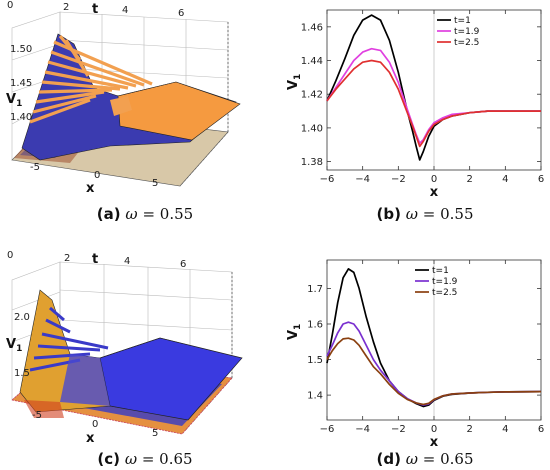 Image resolution: width=550 pixels, height=470 pixels. What do you see at coordinates (312, 61) in the screenshot?
I see `y-tick-label: 1.44` at bounding box center [312, 61].